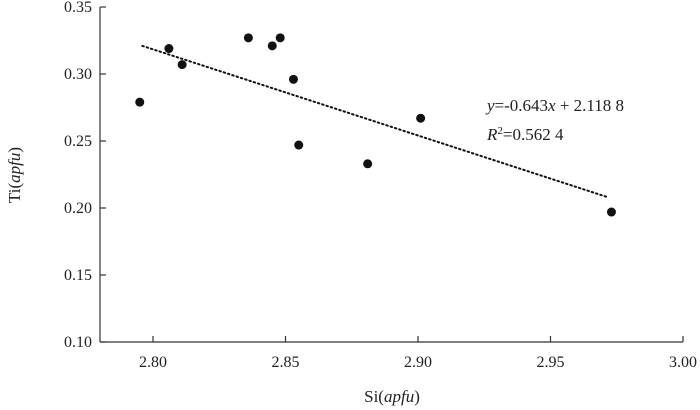 Image resolution: width=700 pixels, height=410 pixels. I want to click on x-axis-ticks: 2.80 2.85 2.90 2.95 3.00, so click(418, 353).